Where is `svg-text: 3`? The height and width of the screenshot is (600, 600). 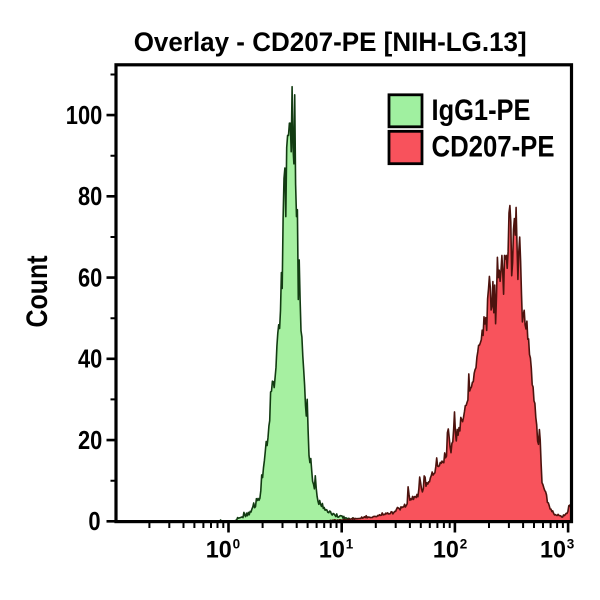 svg-text: 3 is located at coordinates (571, 544).